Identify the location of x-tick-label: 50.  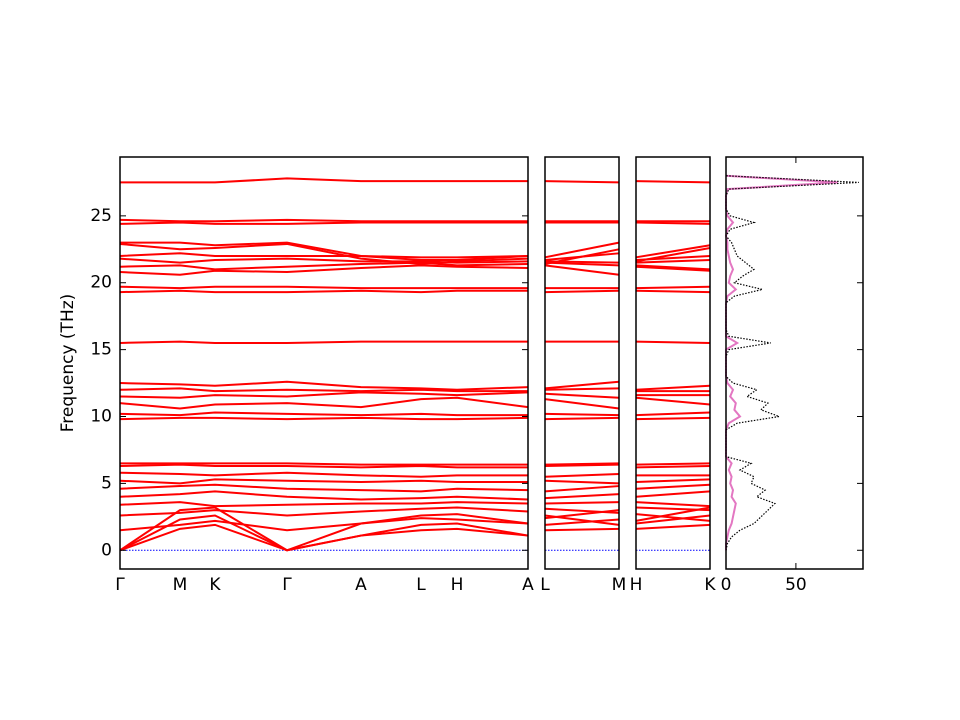
(796, 585).